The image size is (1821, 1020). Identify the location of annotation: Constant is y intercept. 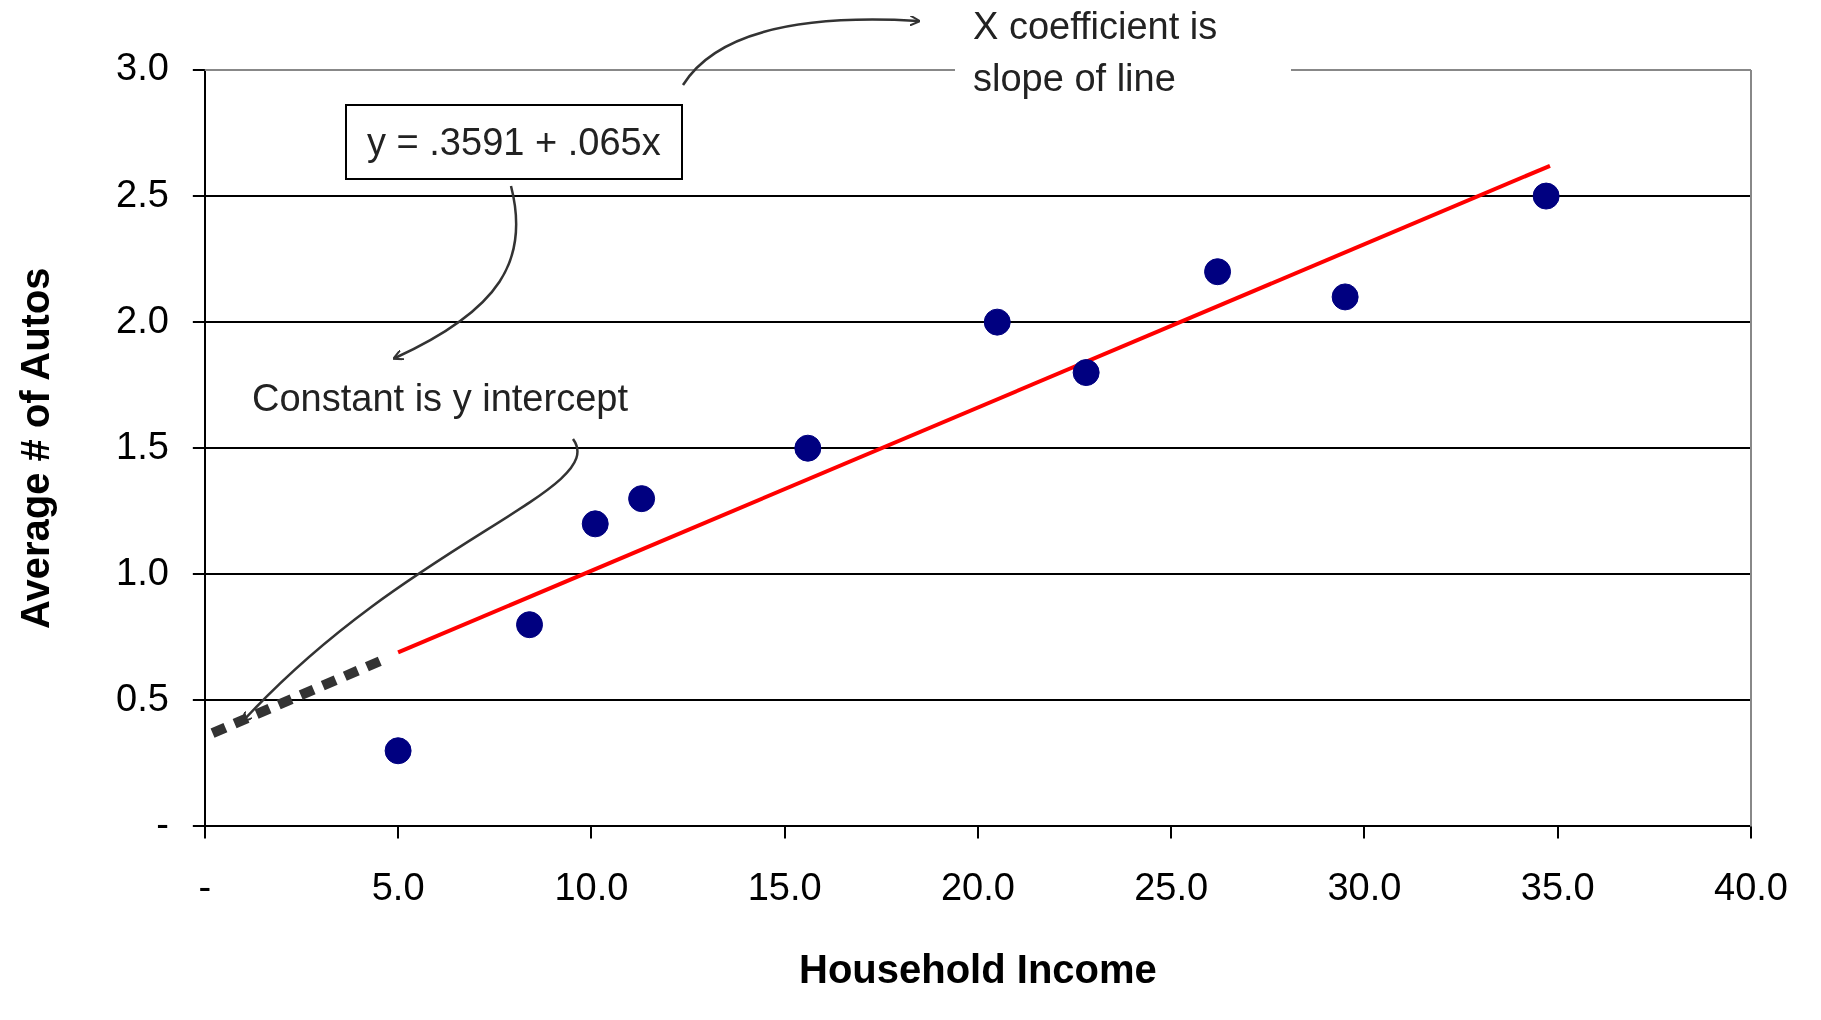
(440, 398).